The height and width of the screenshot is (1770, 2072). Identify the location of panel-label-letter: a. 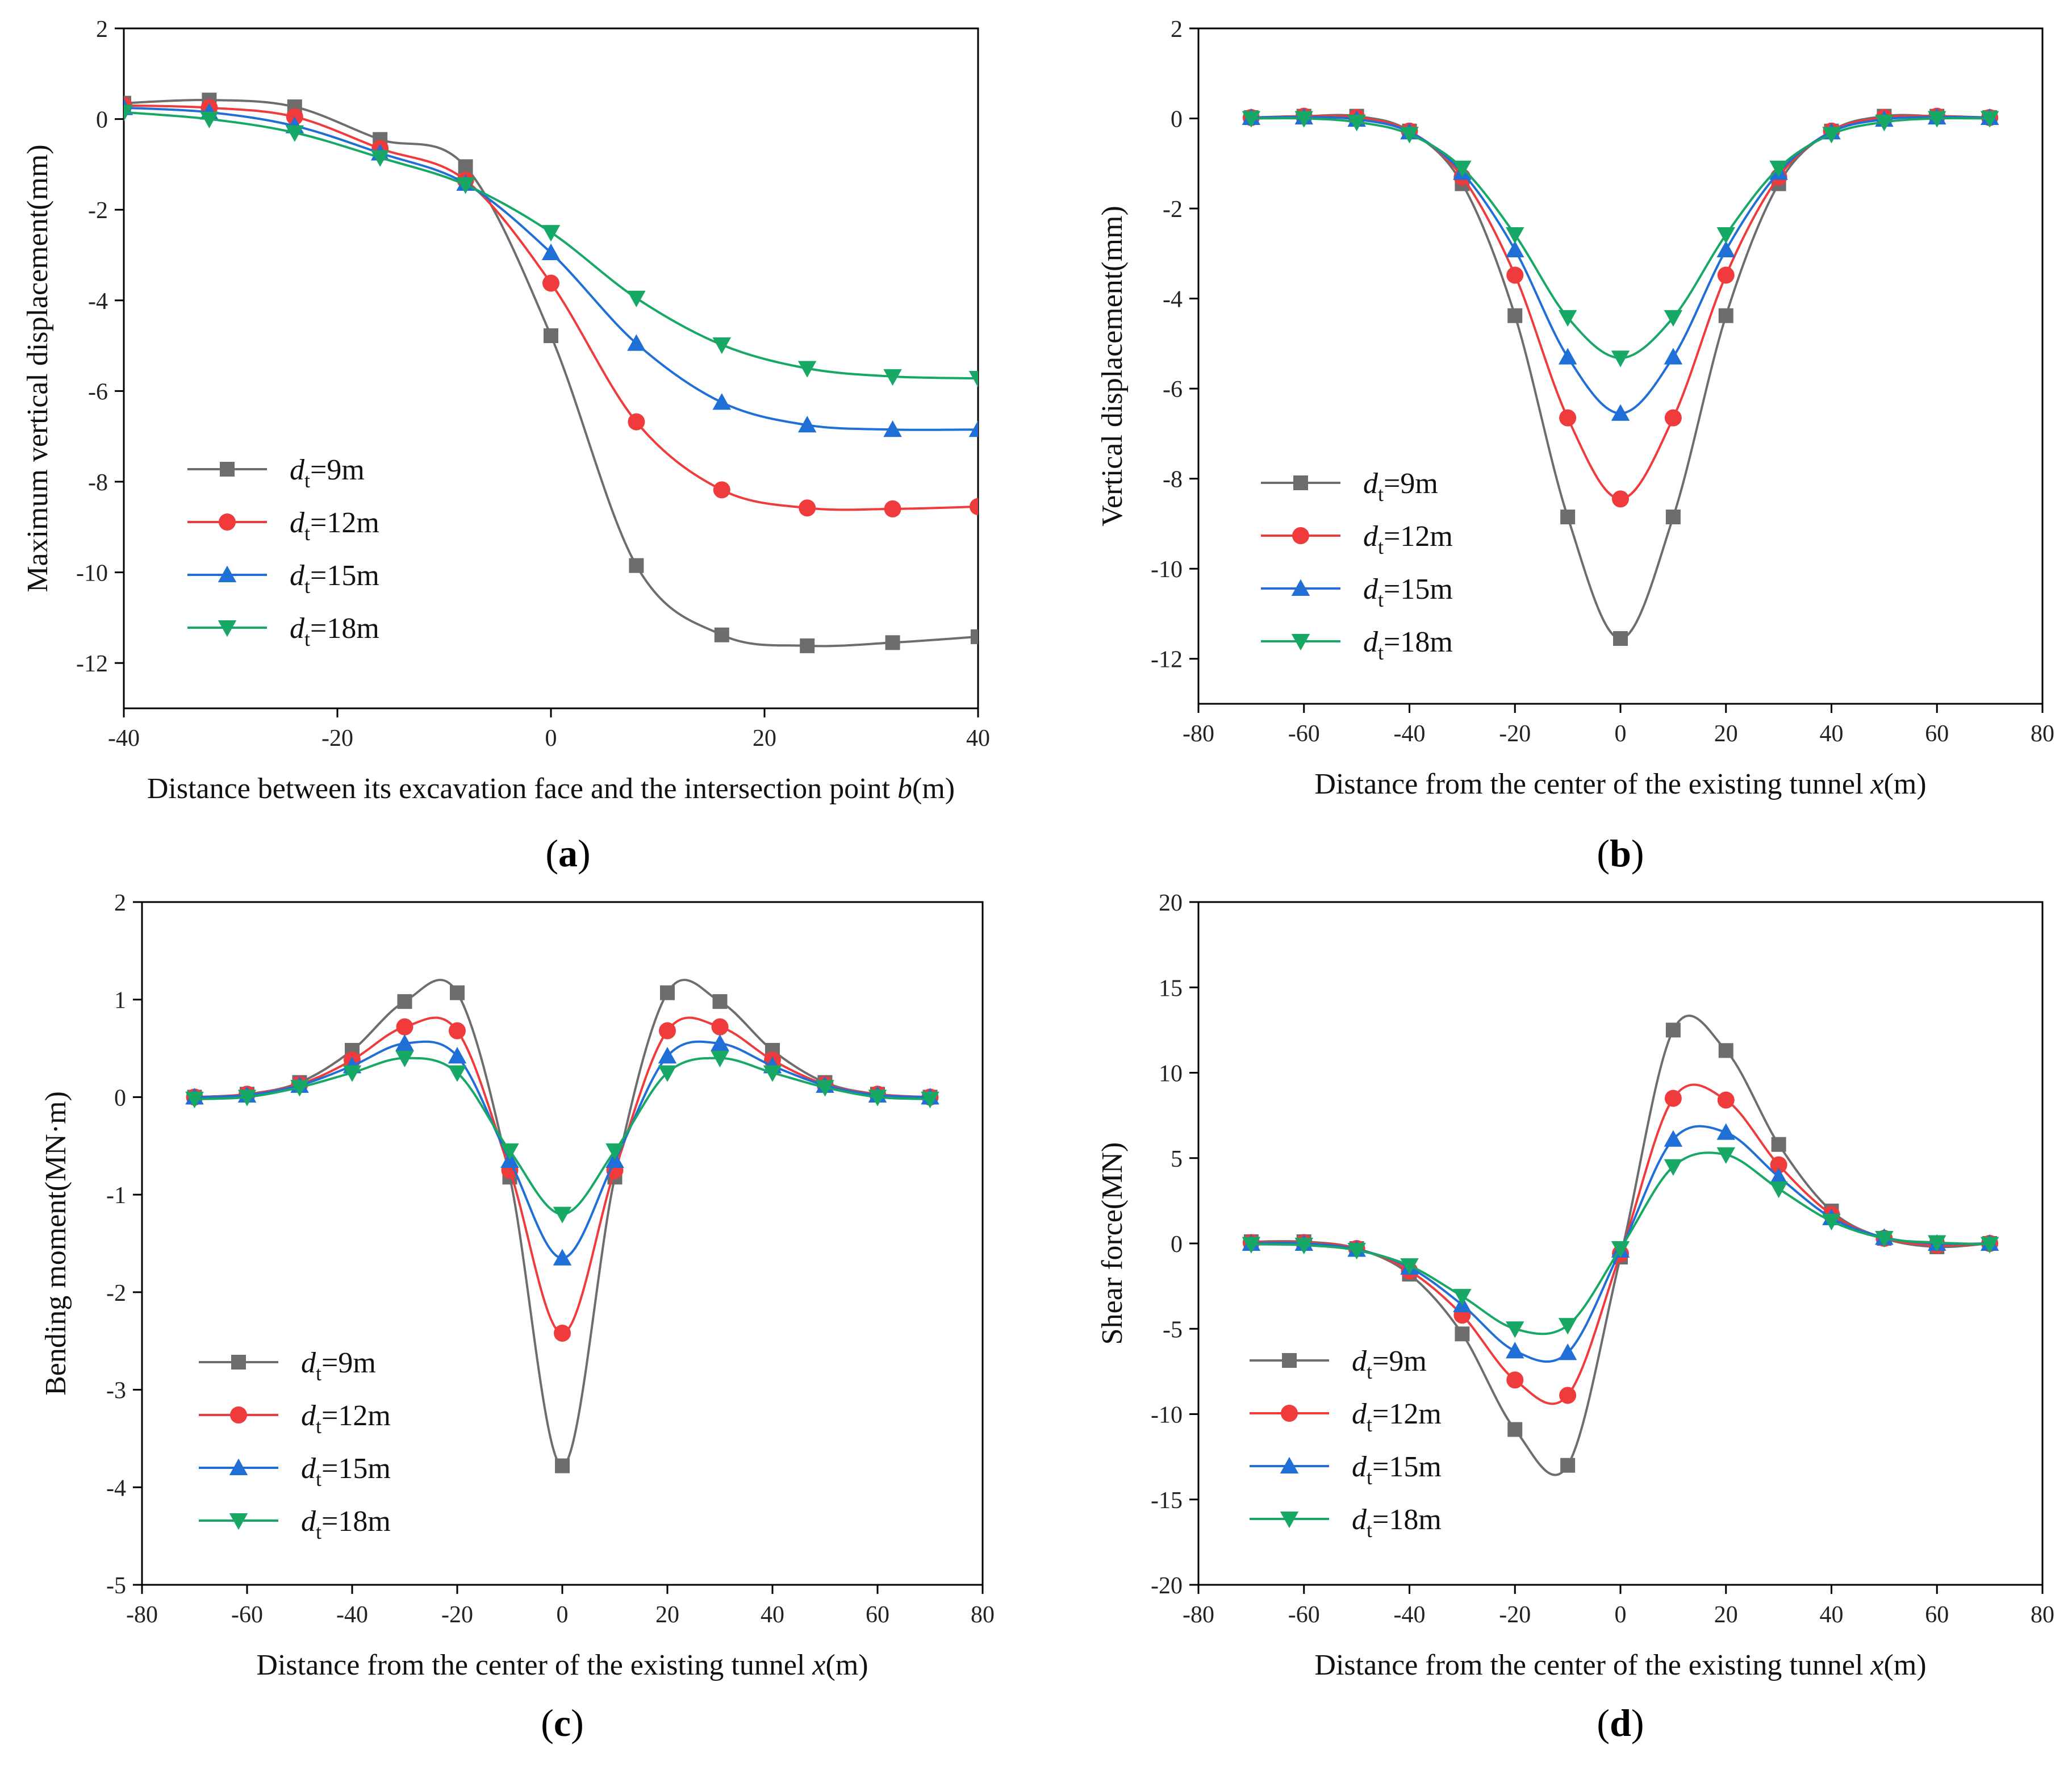
(568, 853).